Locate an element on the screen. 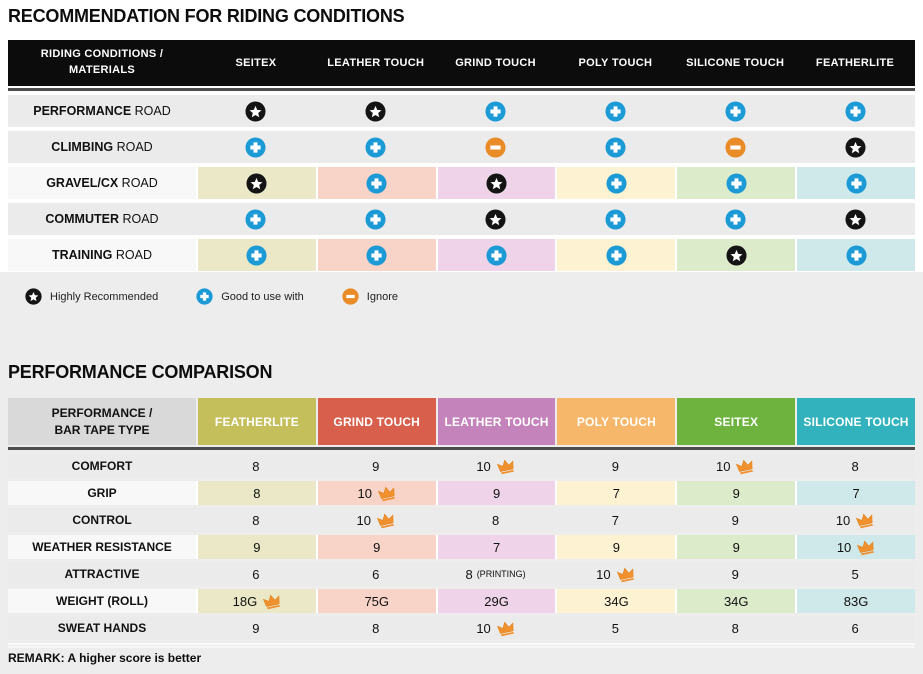 The image size is (923, 674). recommendation-table-title: RECOMMENDATION FOR RIDING CONDITIONS is located at coordinates (206, 16).